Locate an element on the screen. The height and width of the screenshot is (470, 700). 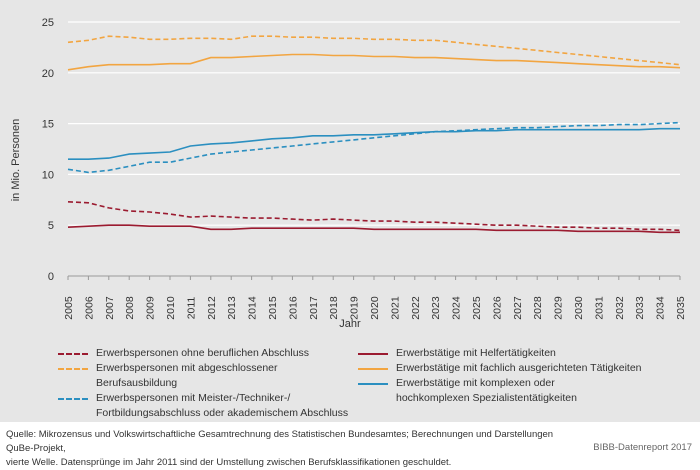
x-tick-label: 2024 is located at coordinates (457, 308).